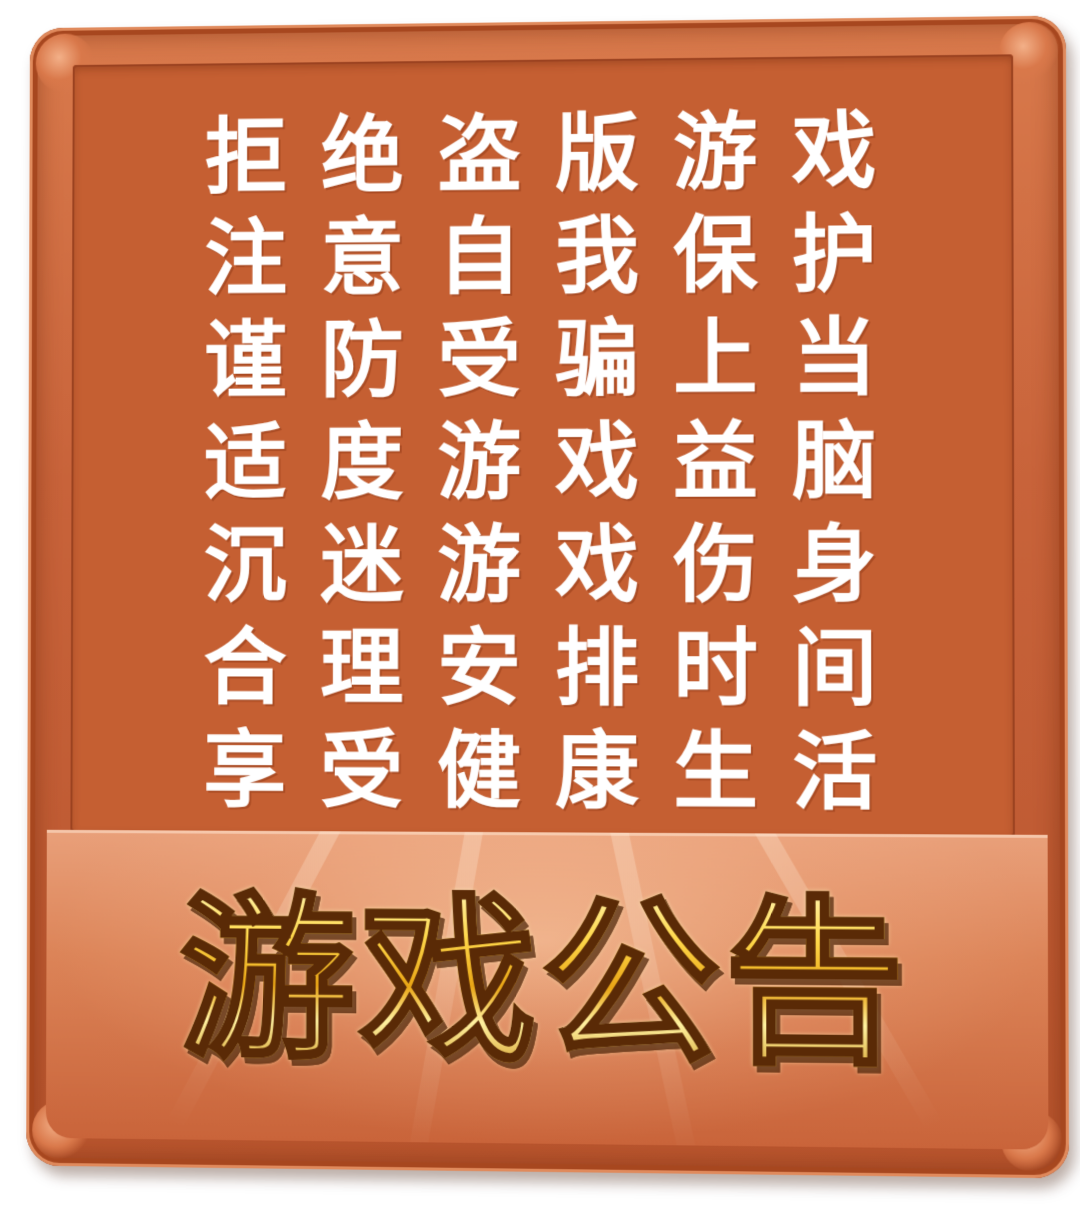 This screenshot has height=1213, width=1080. I want to click on notice-character: 我, so click(597, 257).